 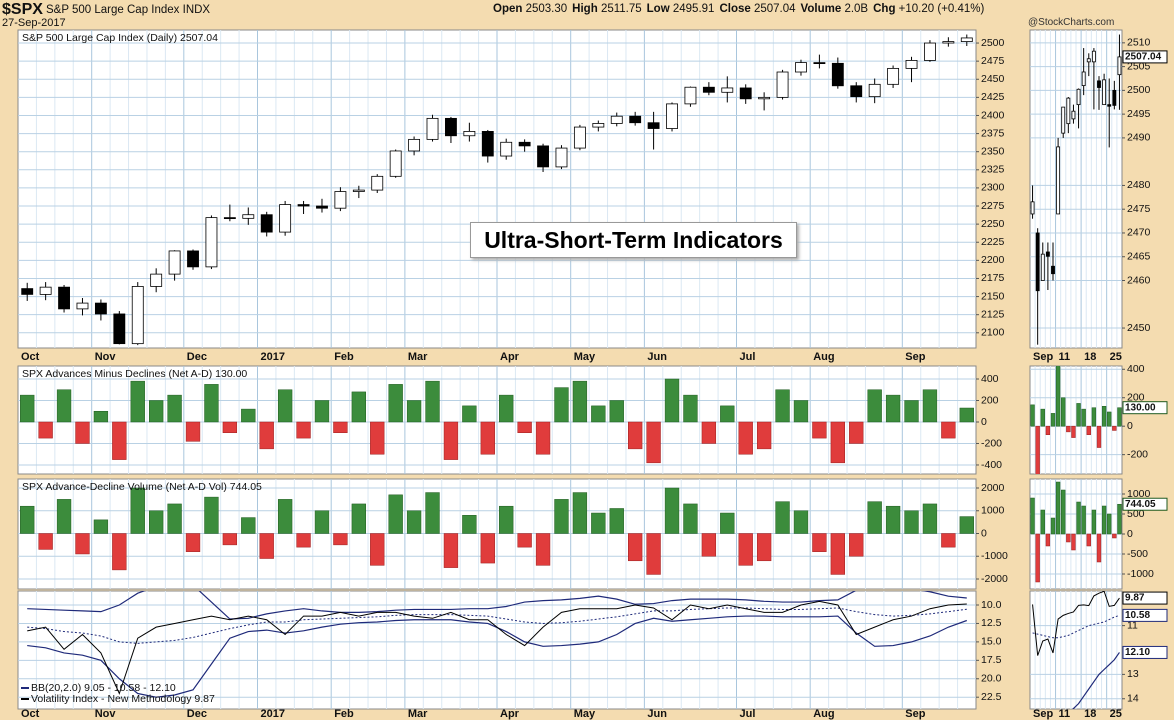 I want to click on x-tick-label: Sep, so click(x=1043, y=357).